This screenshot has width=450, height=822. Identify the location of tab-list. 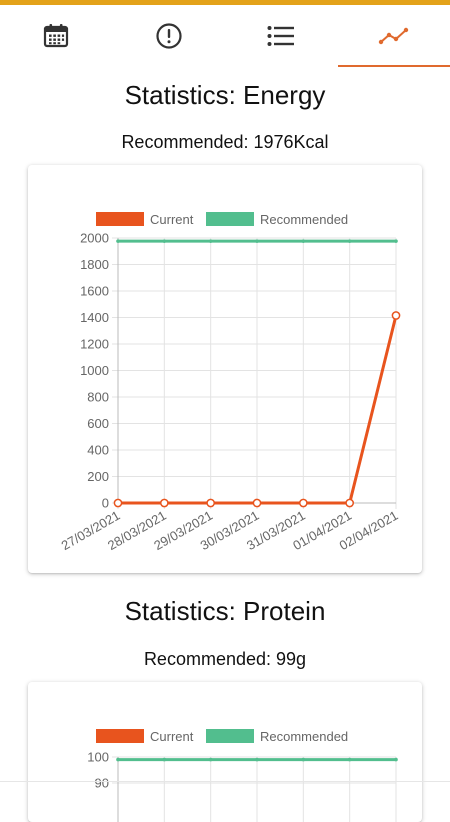
(281, 36).